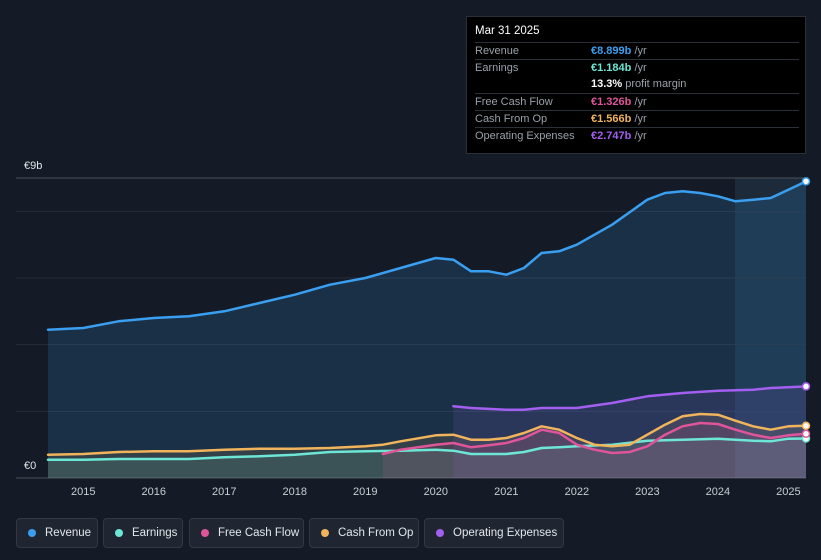 This screenshot has width=821, height=560. I want to click on tooltip-row-profit-margin: 13.3% profit margin, so click(637, 84).